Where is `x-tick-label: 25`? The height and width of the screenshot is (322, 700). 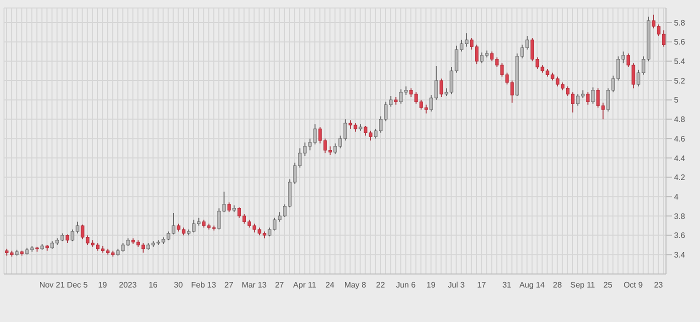 x-tick-label: 25 is located at coordinates (608, 285).